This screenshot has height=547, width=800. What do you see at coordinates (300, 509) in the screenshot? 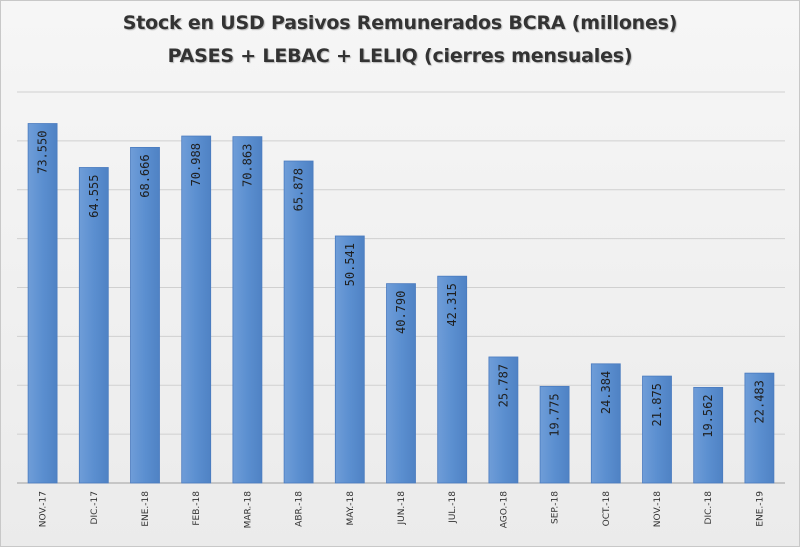
I see `x-tick-label: ABR.-18` at bounding box center [300, 509].